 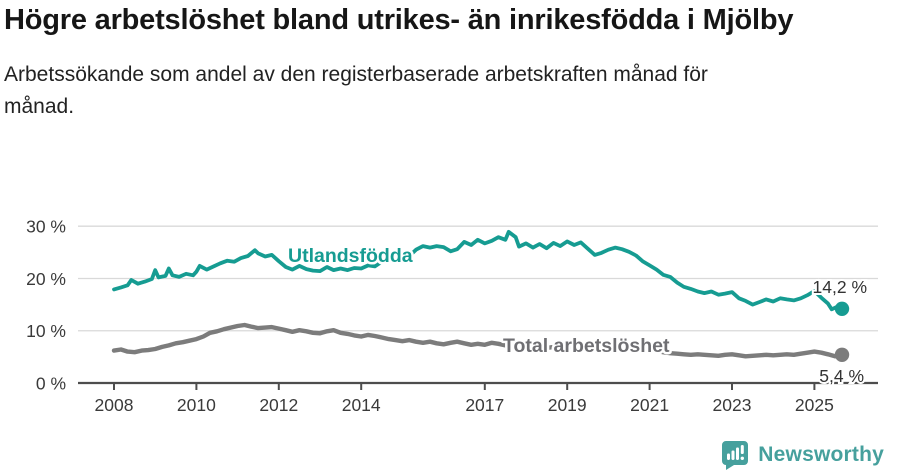 What do you see at coordinates (196, 405) in the screenshot?
I see `x-axis-tick-label: 2010` at bounding box center [196, 405].